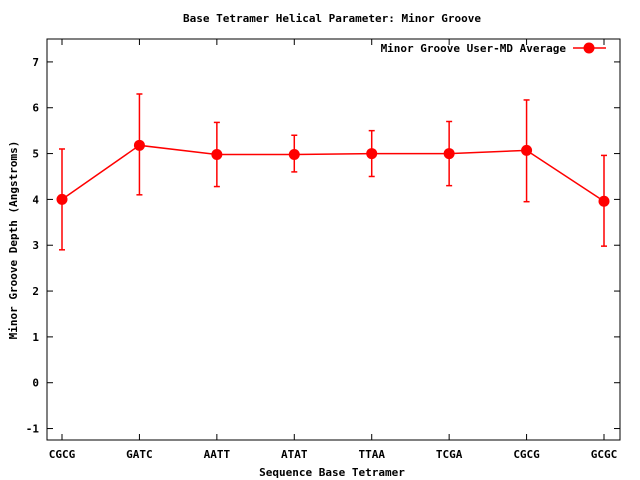 This screenshot has height=480, width=640. I want to click on legend-label: Minor Groove User-MD Average, so click(474, 48).